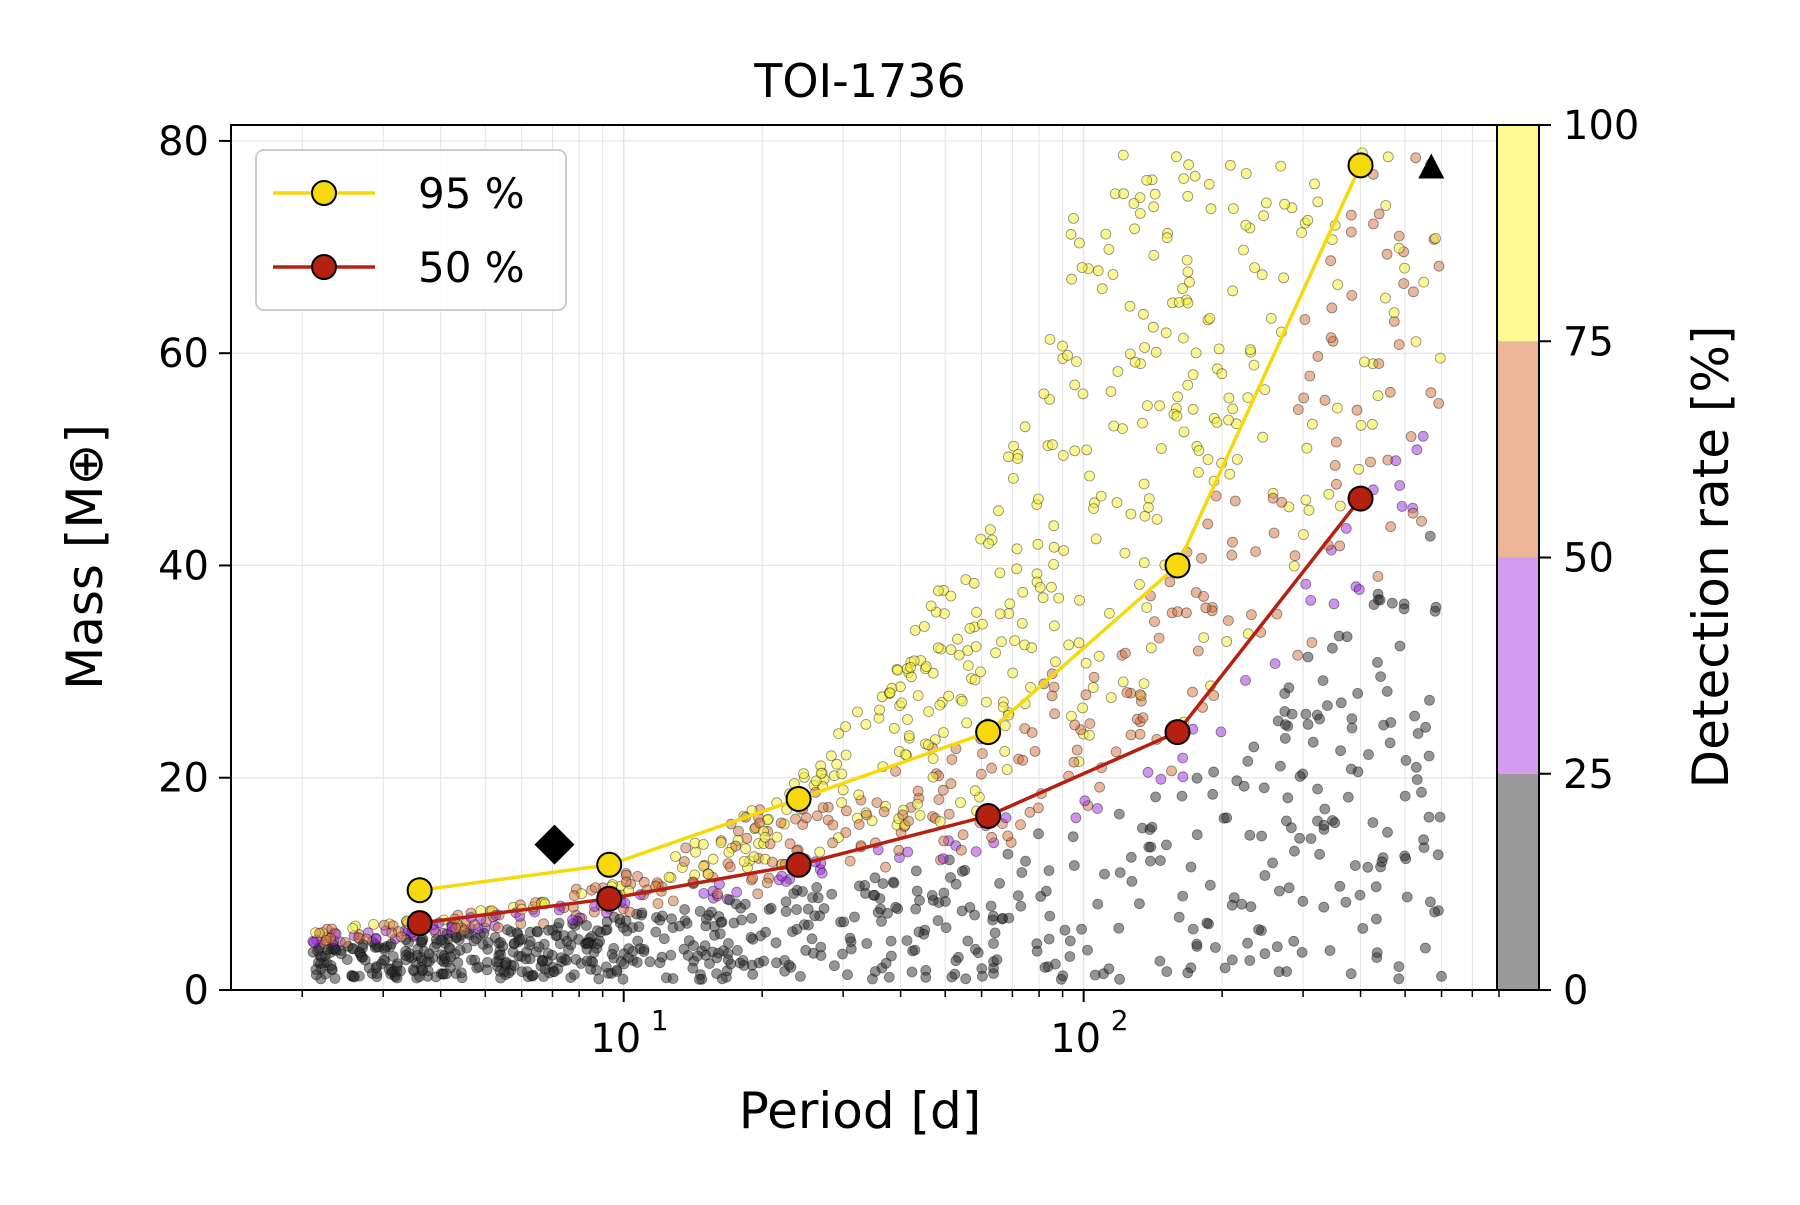 This screenshot has height=1205, width=1800. What do you see at coordinates (1518, 449) in the screenshot?
I see `colorbar-band` at bounding box center [1518, 449].